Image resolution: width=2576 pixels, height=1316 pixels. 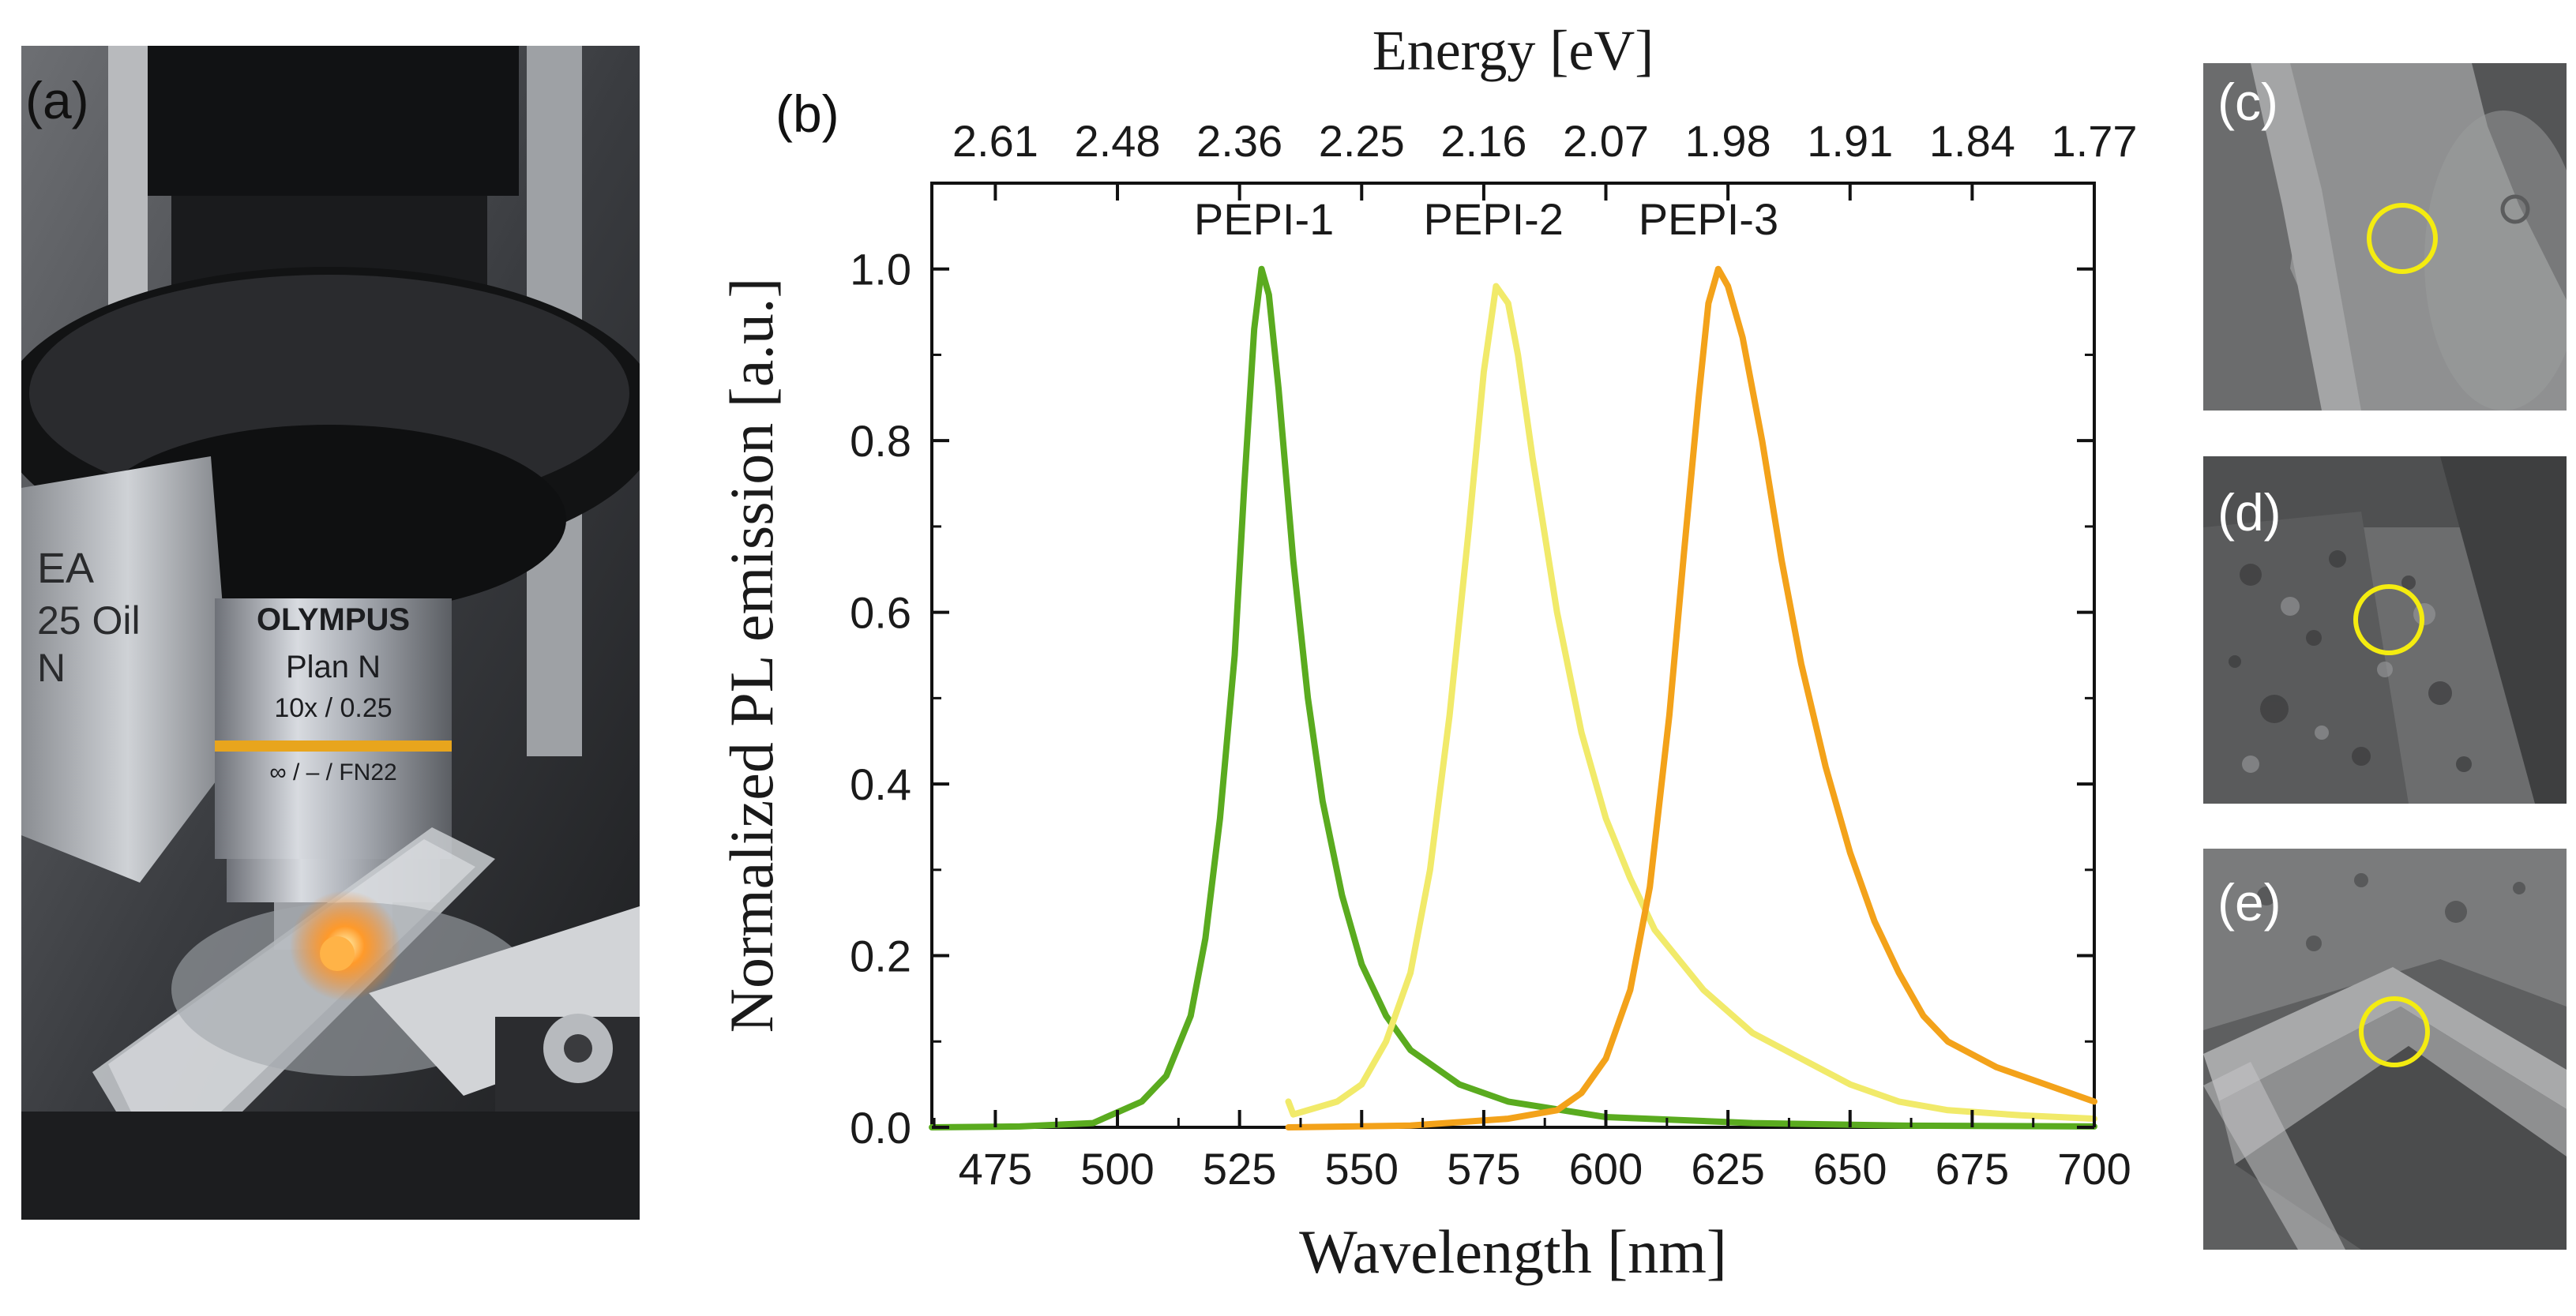 I want to click on series-label-pepi-1: PEPI-1, so click(x=1264, y=219).